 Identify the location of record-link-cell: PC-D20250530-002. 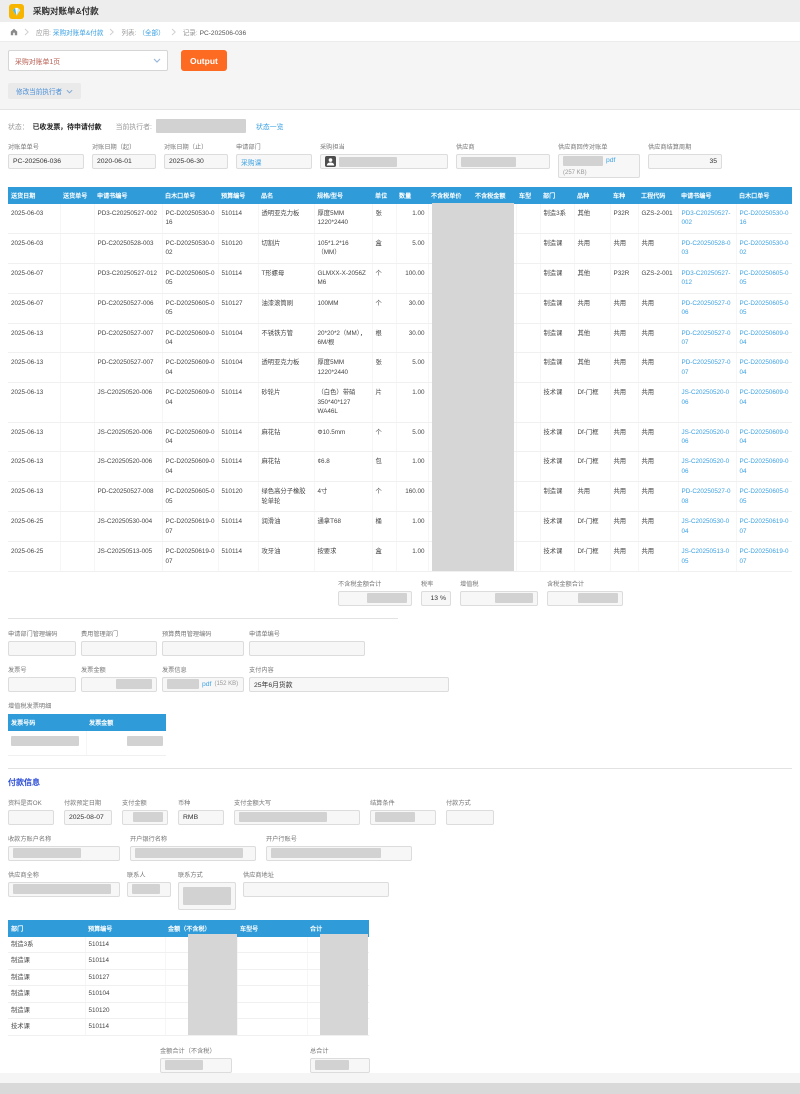
(764, 248).